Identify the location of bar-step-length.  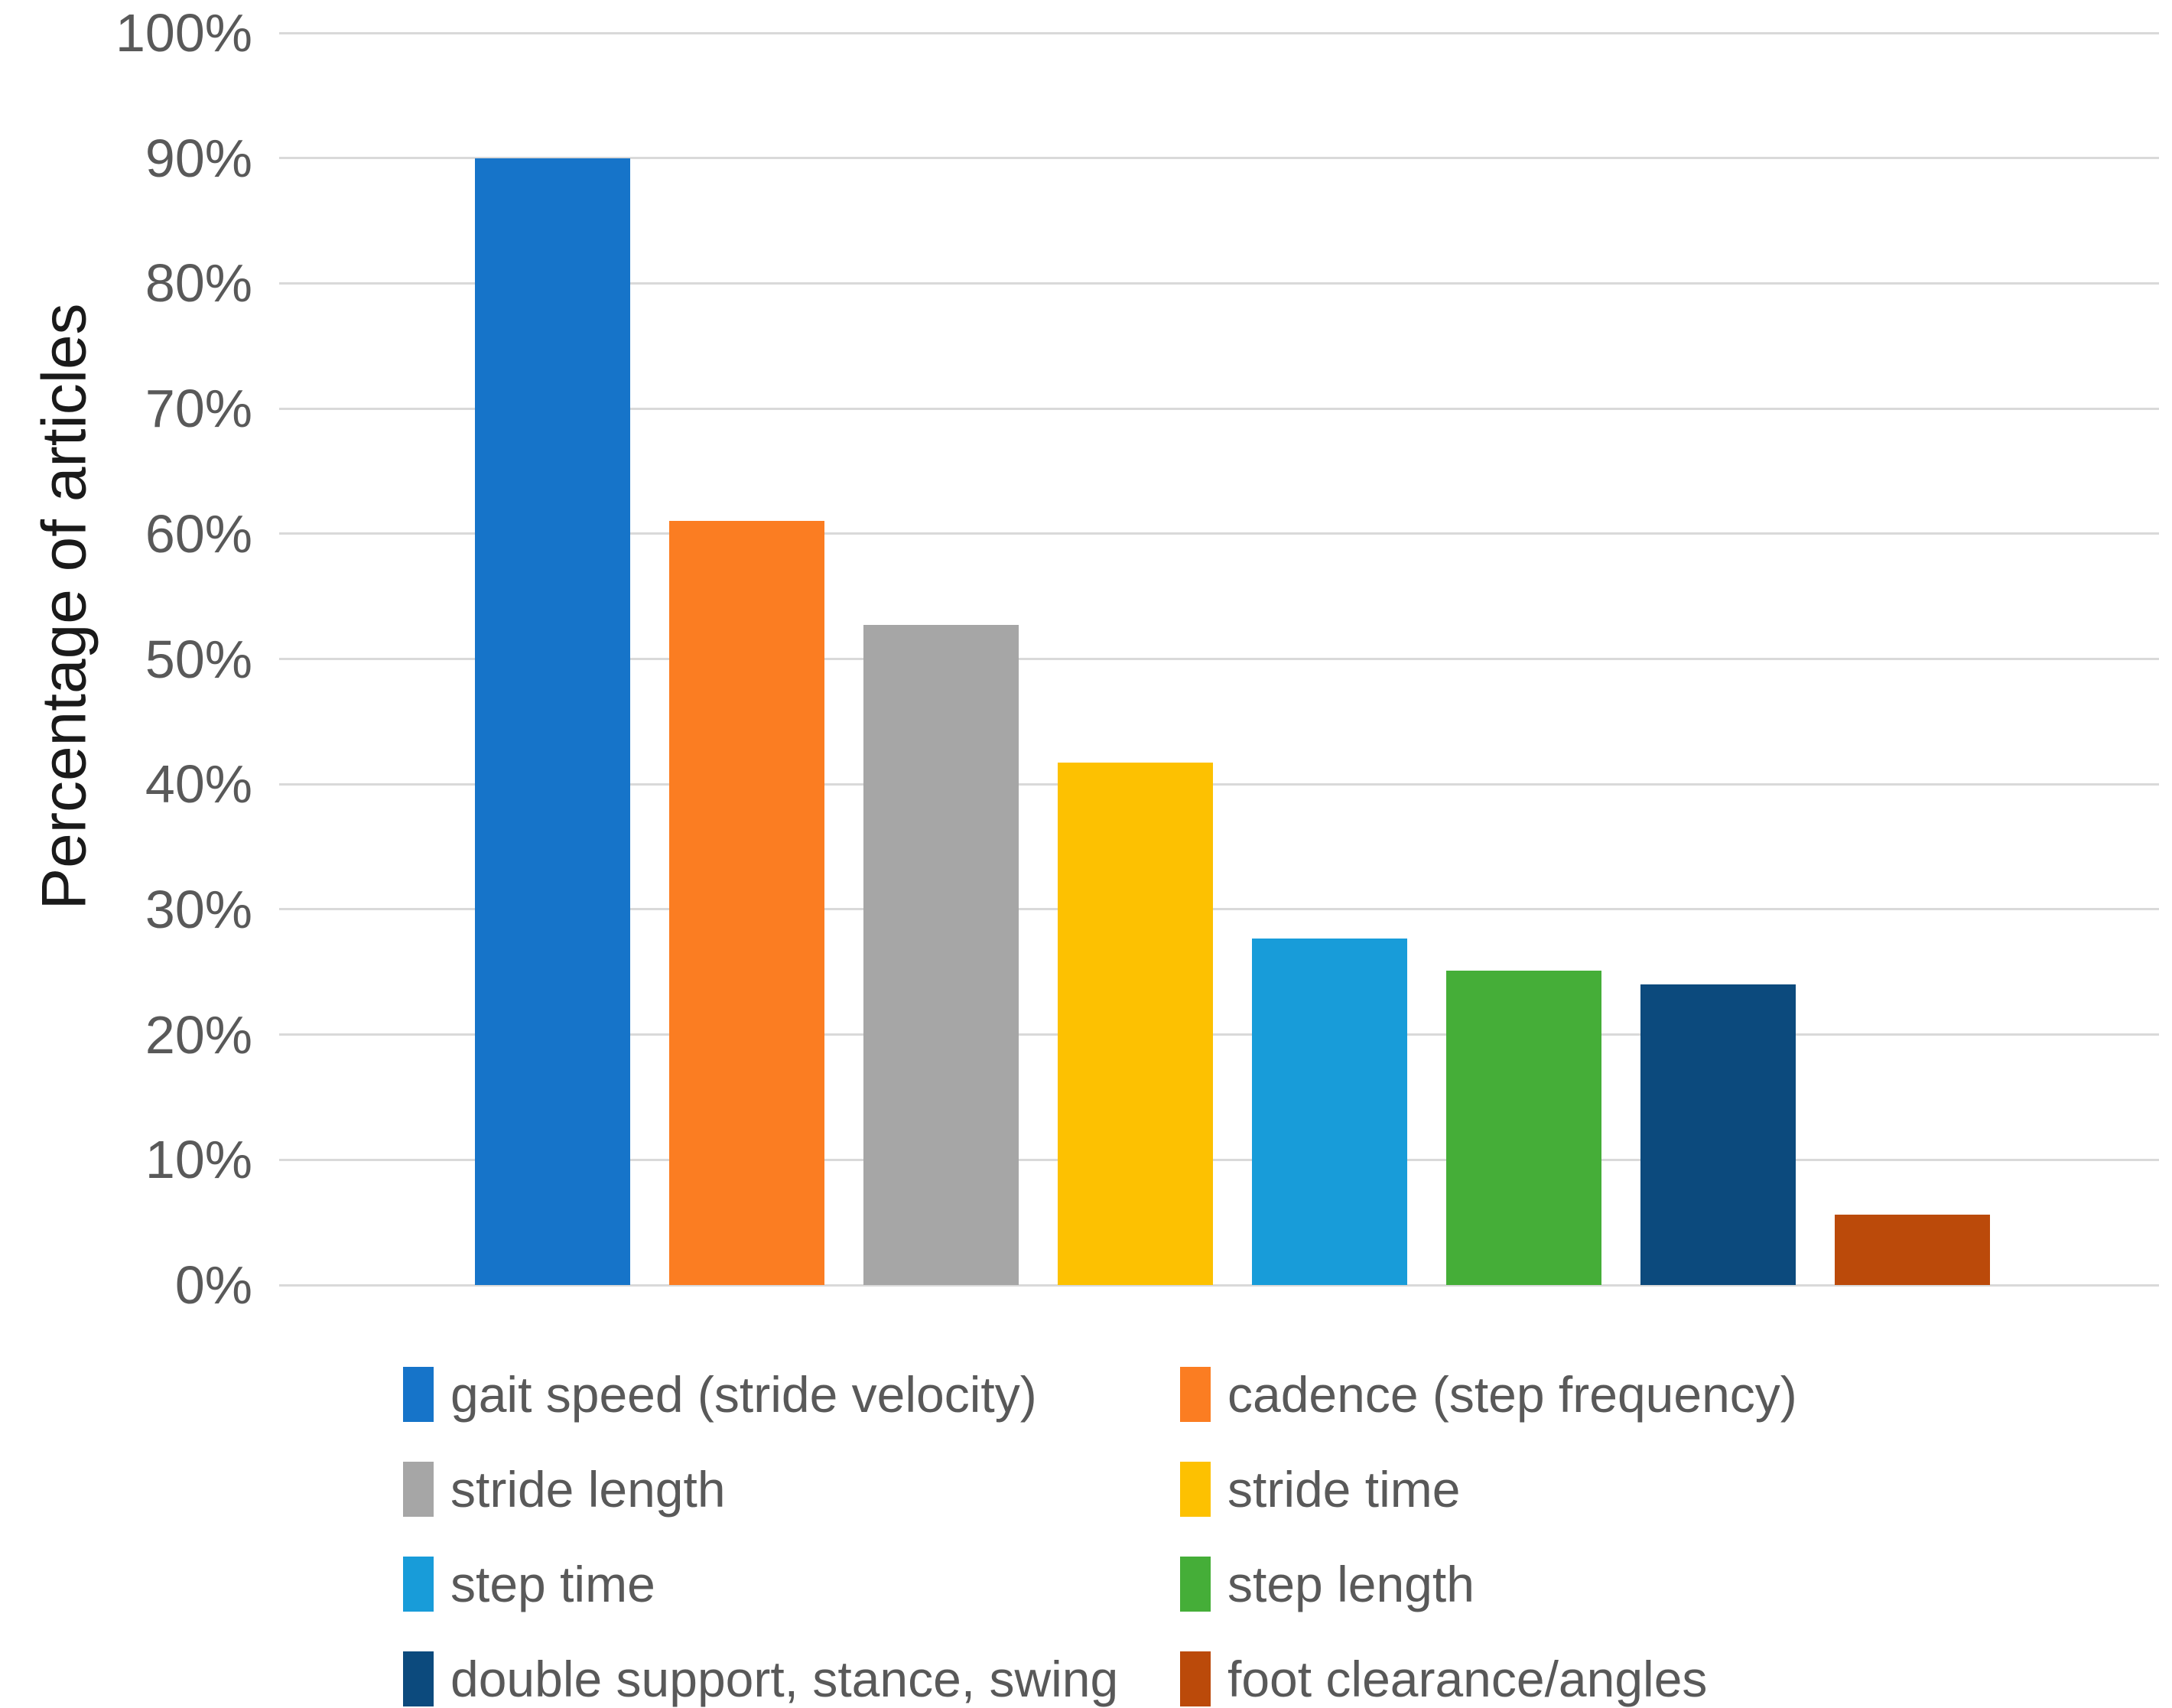
(1523, 1128).